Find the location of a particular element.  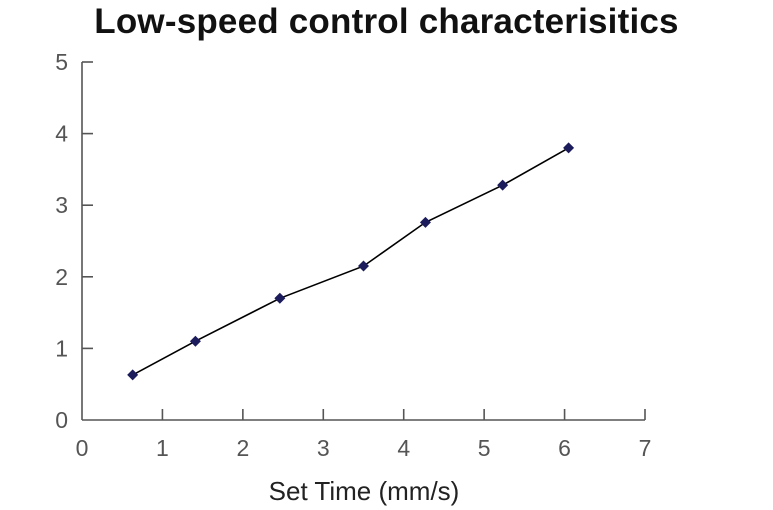

x-tick-label: 2 is located at coordinates (242, 448).